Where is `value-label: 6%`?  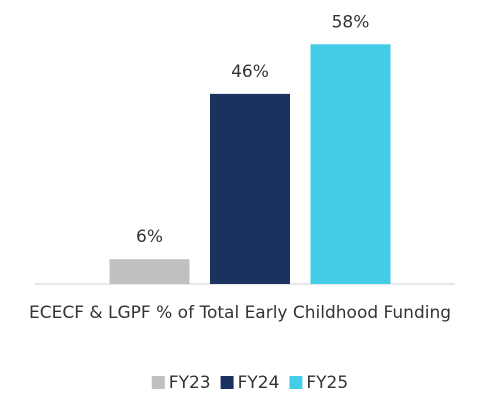
value-label: 6% is located at coordinates (149, 237).